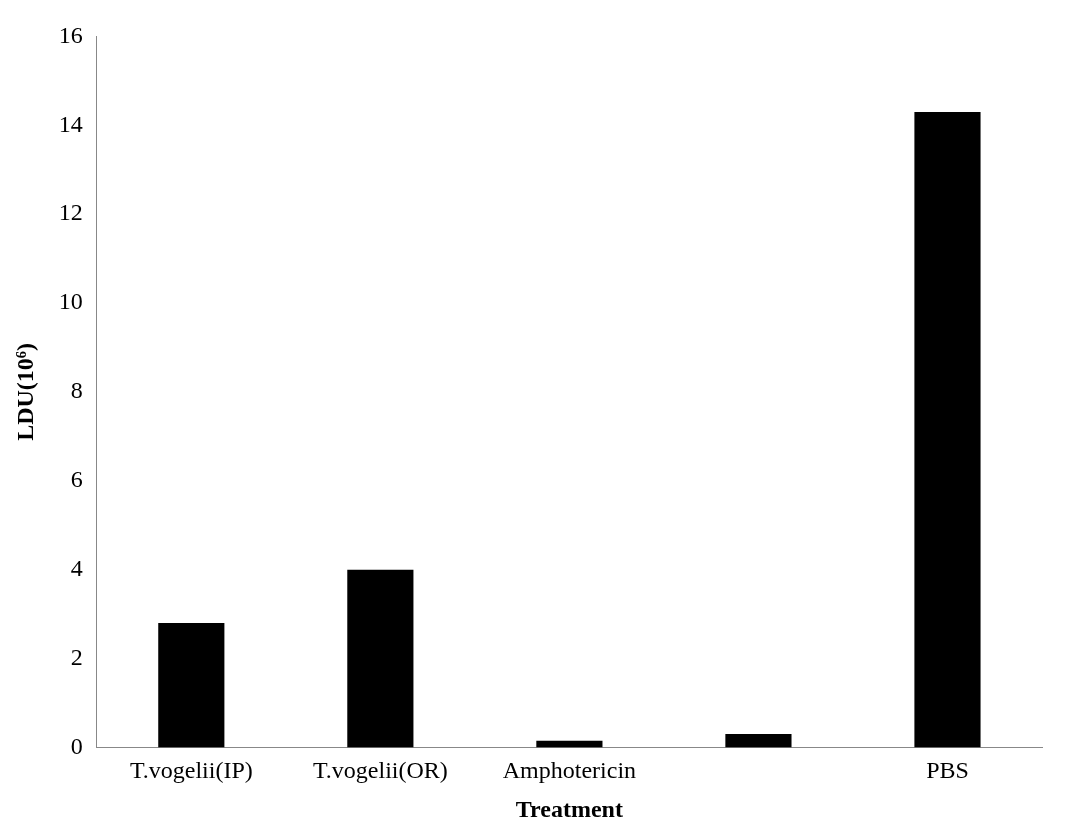 This screenshot has width=1080, height=833. I want to click on x-tick-label: PBS, so click(947, 770).